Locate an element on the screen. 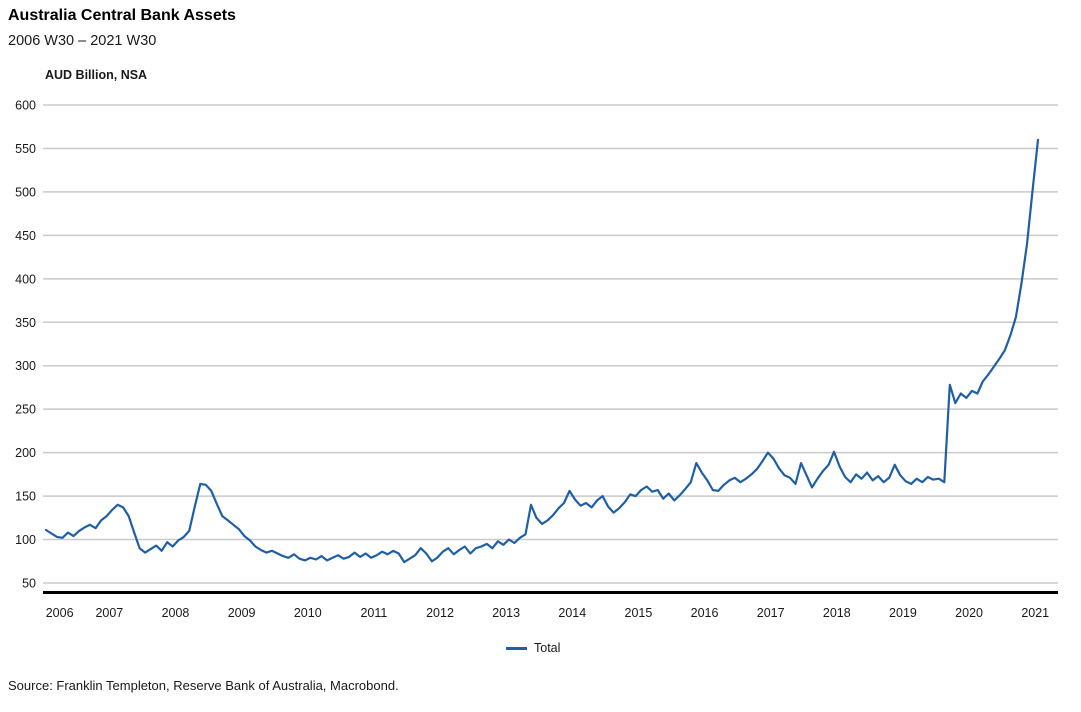 This screenshot has width=1081, height=712. legend-label: Total is located at coordinates (547, 648).